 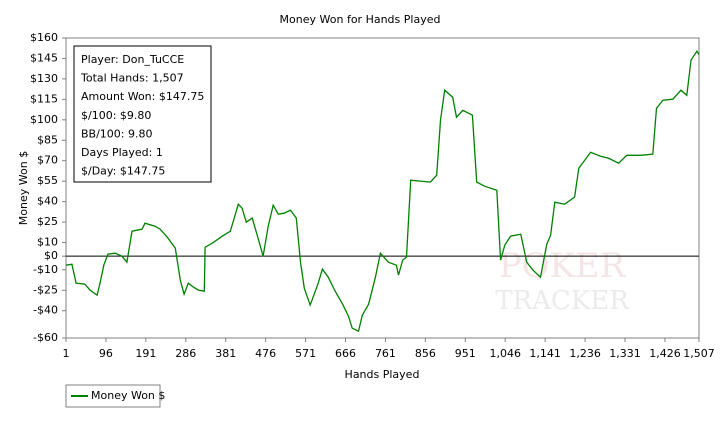 I want to click on y-tick-label: $85, so click(x=47, y=139).